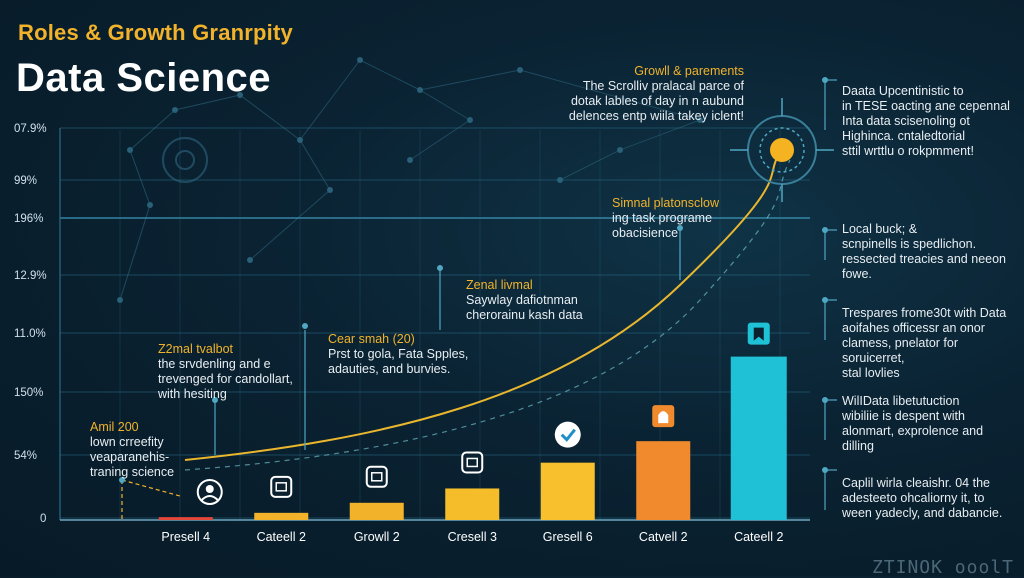 The image size is (1024, 578). What do you see at coordinates (901, 401) in the screenshot?
I see `side-note-line: WilIData libetutuction` at bounding box center [901, 401].